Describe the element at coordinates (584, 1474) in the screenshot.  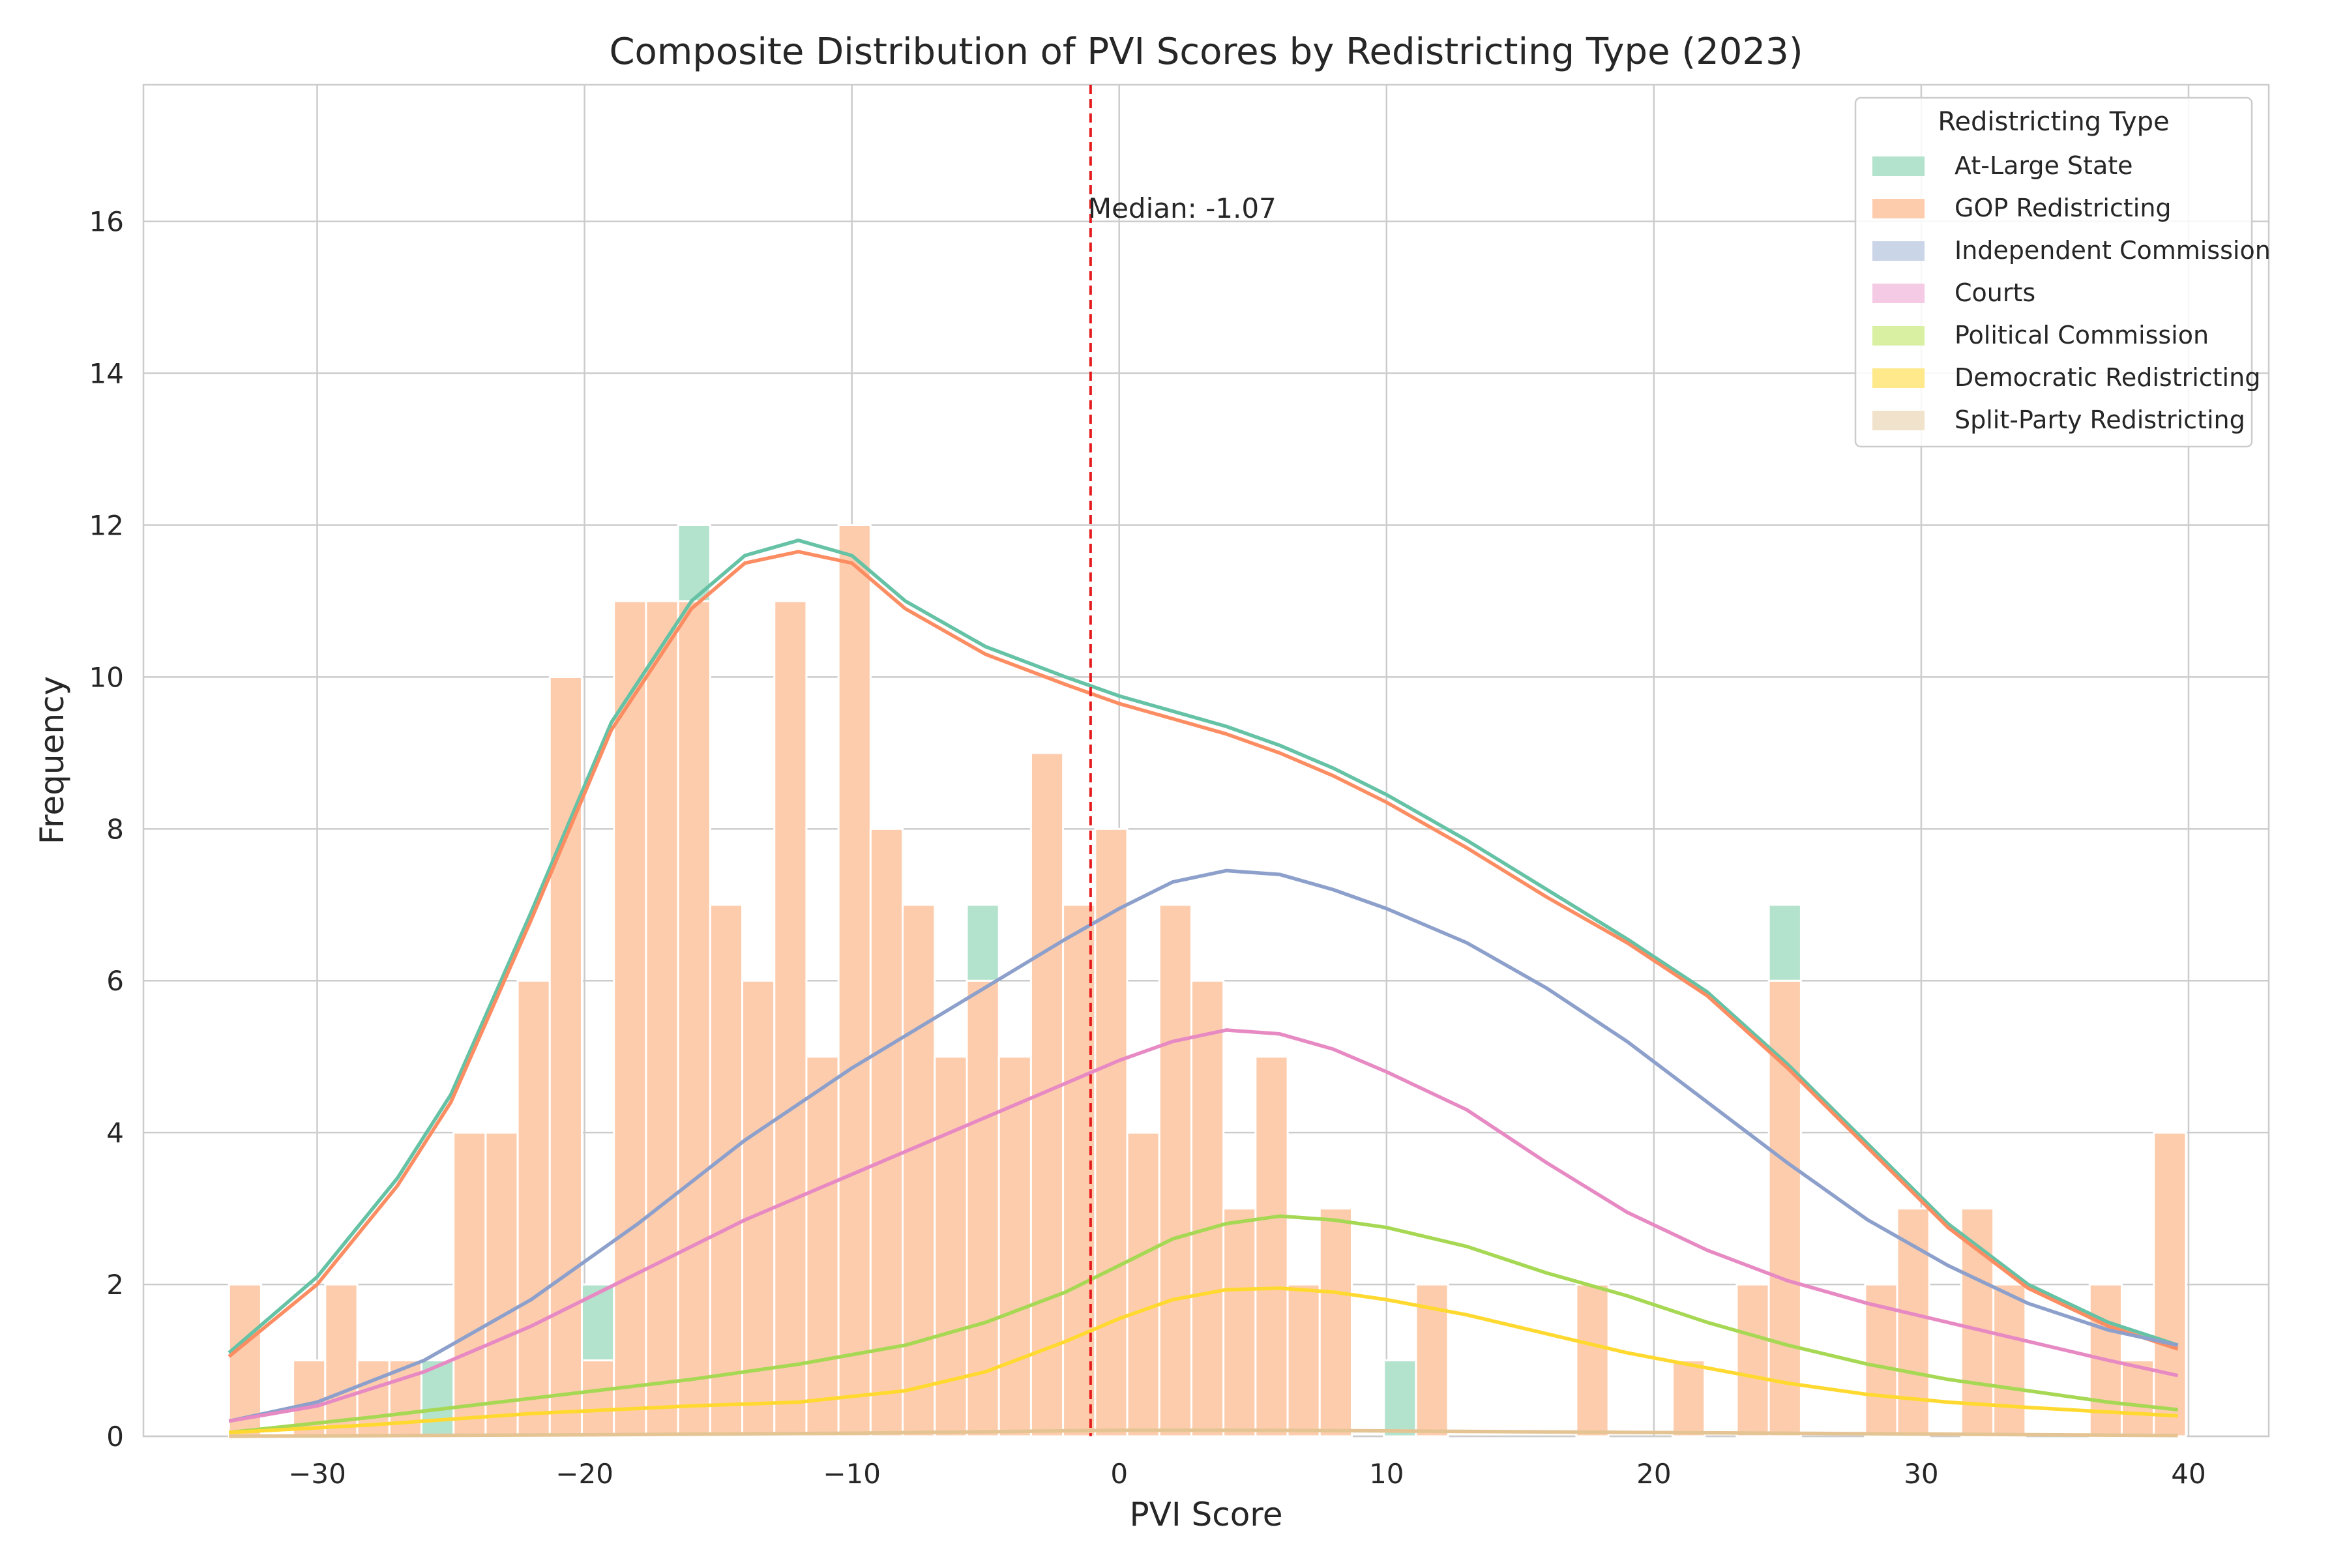
I see `x-tick-label: −20` at that location.